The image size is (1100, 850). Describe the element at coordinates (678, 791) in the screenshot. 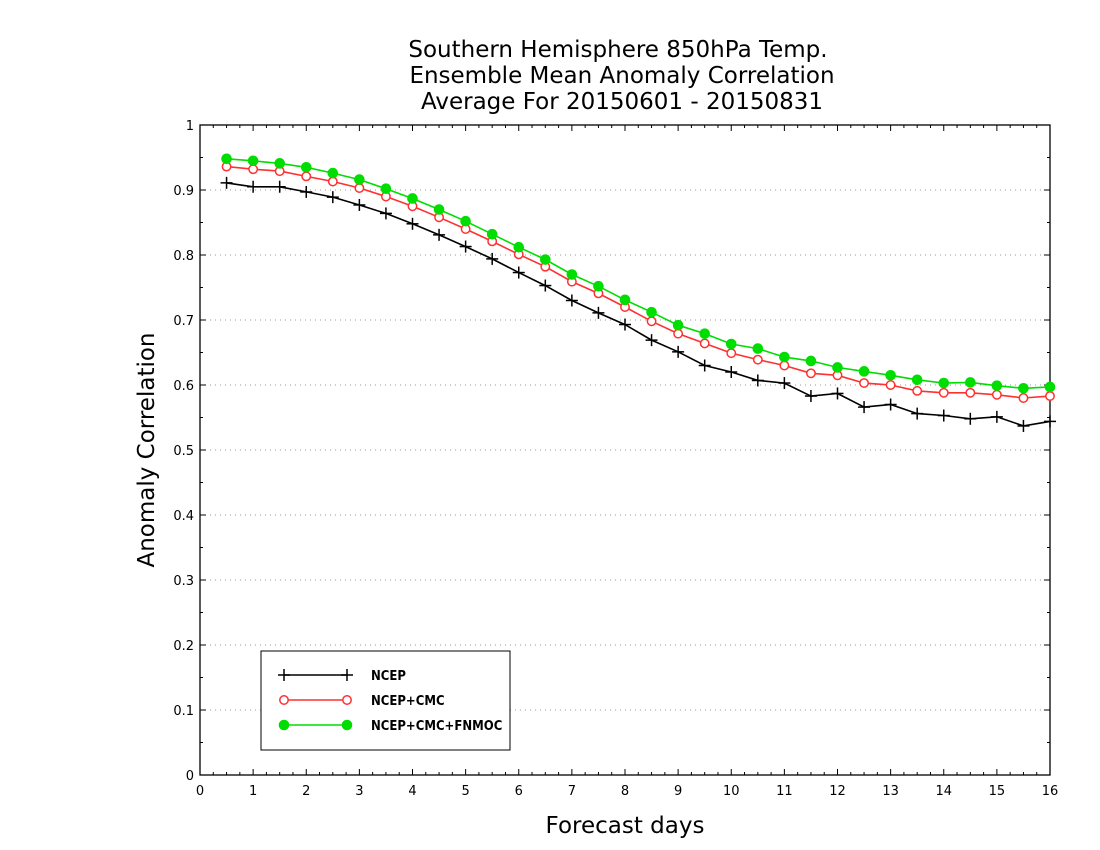

I see `x-tick-label: 9` at that location.